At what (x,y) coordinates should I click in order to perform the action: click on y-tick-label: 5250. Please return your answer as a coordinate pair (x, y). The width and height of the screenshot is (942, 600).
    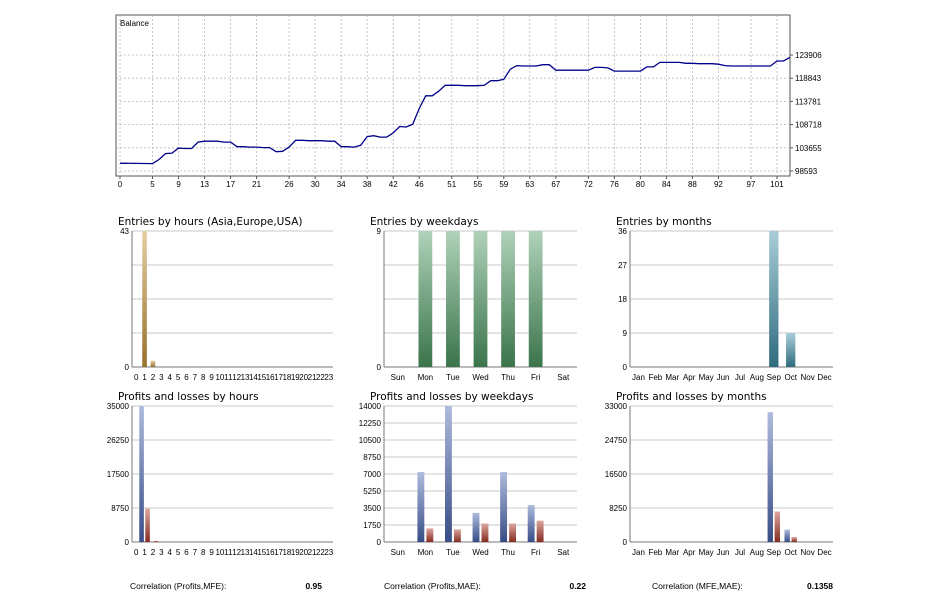
    Looking at the image, I should click on (372, 491).